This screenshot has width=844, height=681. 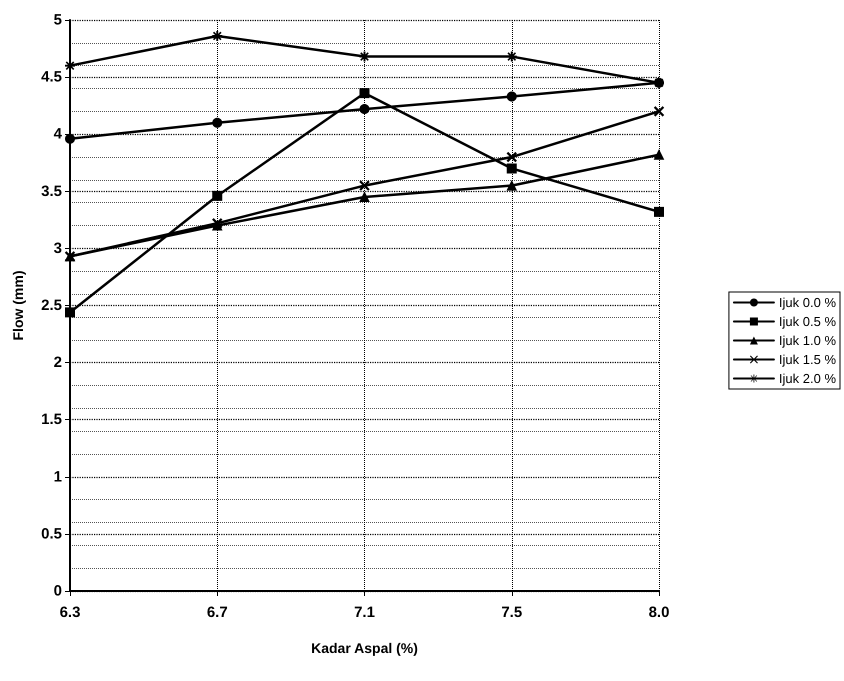 What do you see at coordinates (51, 191) in the screenshot?
I see `y-tick-label: 3.5` at bounding box center [51, 191].